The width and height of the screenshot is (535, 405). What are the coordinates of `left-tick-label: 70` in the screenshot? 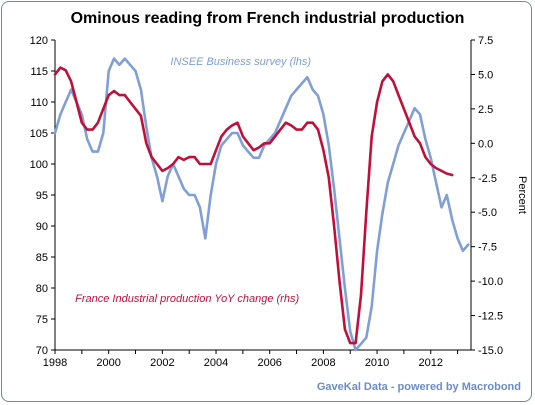 It's located at (42, 351).